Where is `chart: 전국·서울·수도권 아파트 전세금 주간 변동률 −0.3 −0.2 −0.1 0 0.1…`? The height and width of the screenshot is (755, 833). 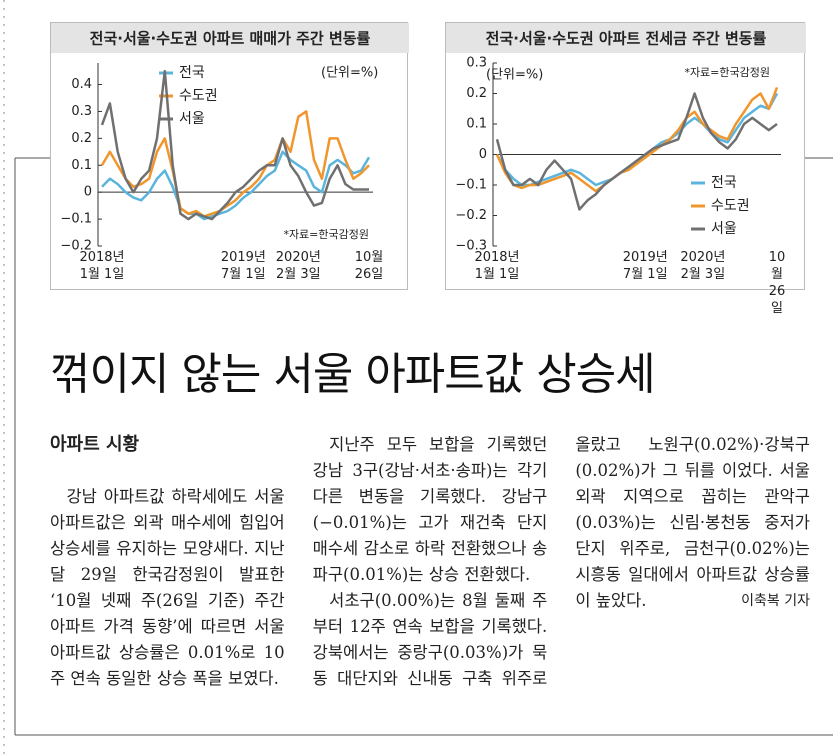
chart: 전국·서울·수도권 아파트 전세금 주간 변동률 −0.3 −0.2 −0.1 0 0.1… is located at coordinates (626, 138).